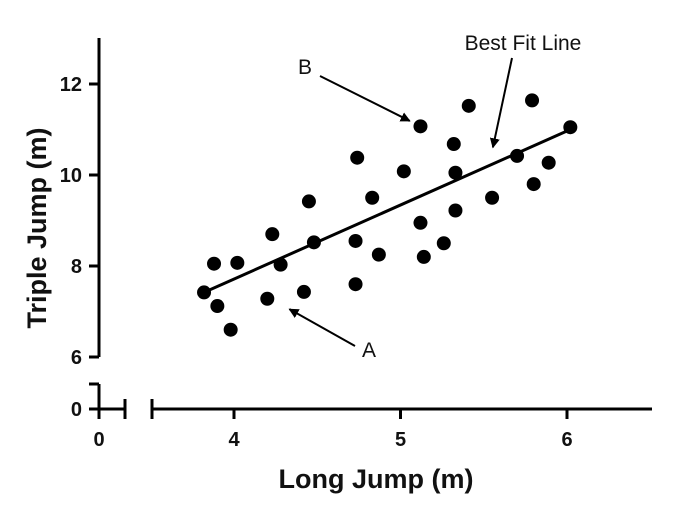 The height and width of the screenshot is (511, 674). What do you see at coordinates (76, 358) in the screenshot?
I see `y-tick-label: 6` at bounding box center [76, 358].